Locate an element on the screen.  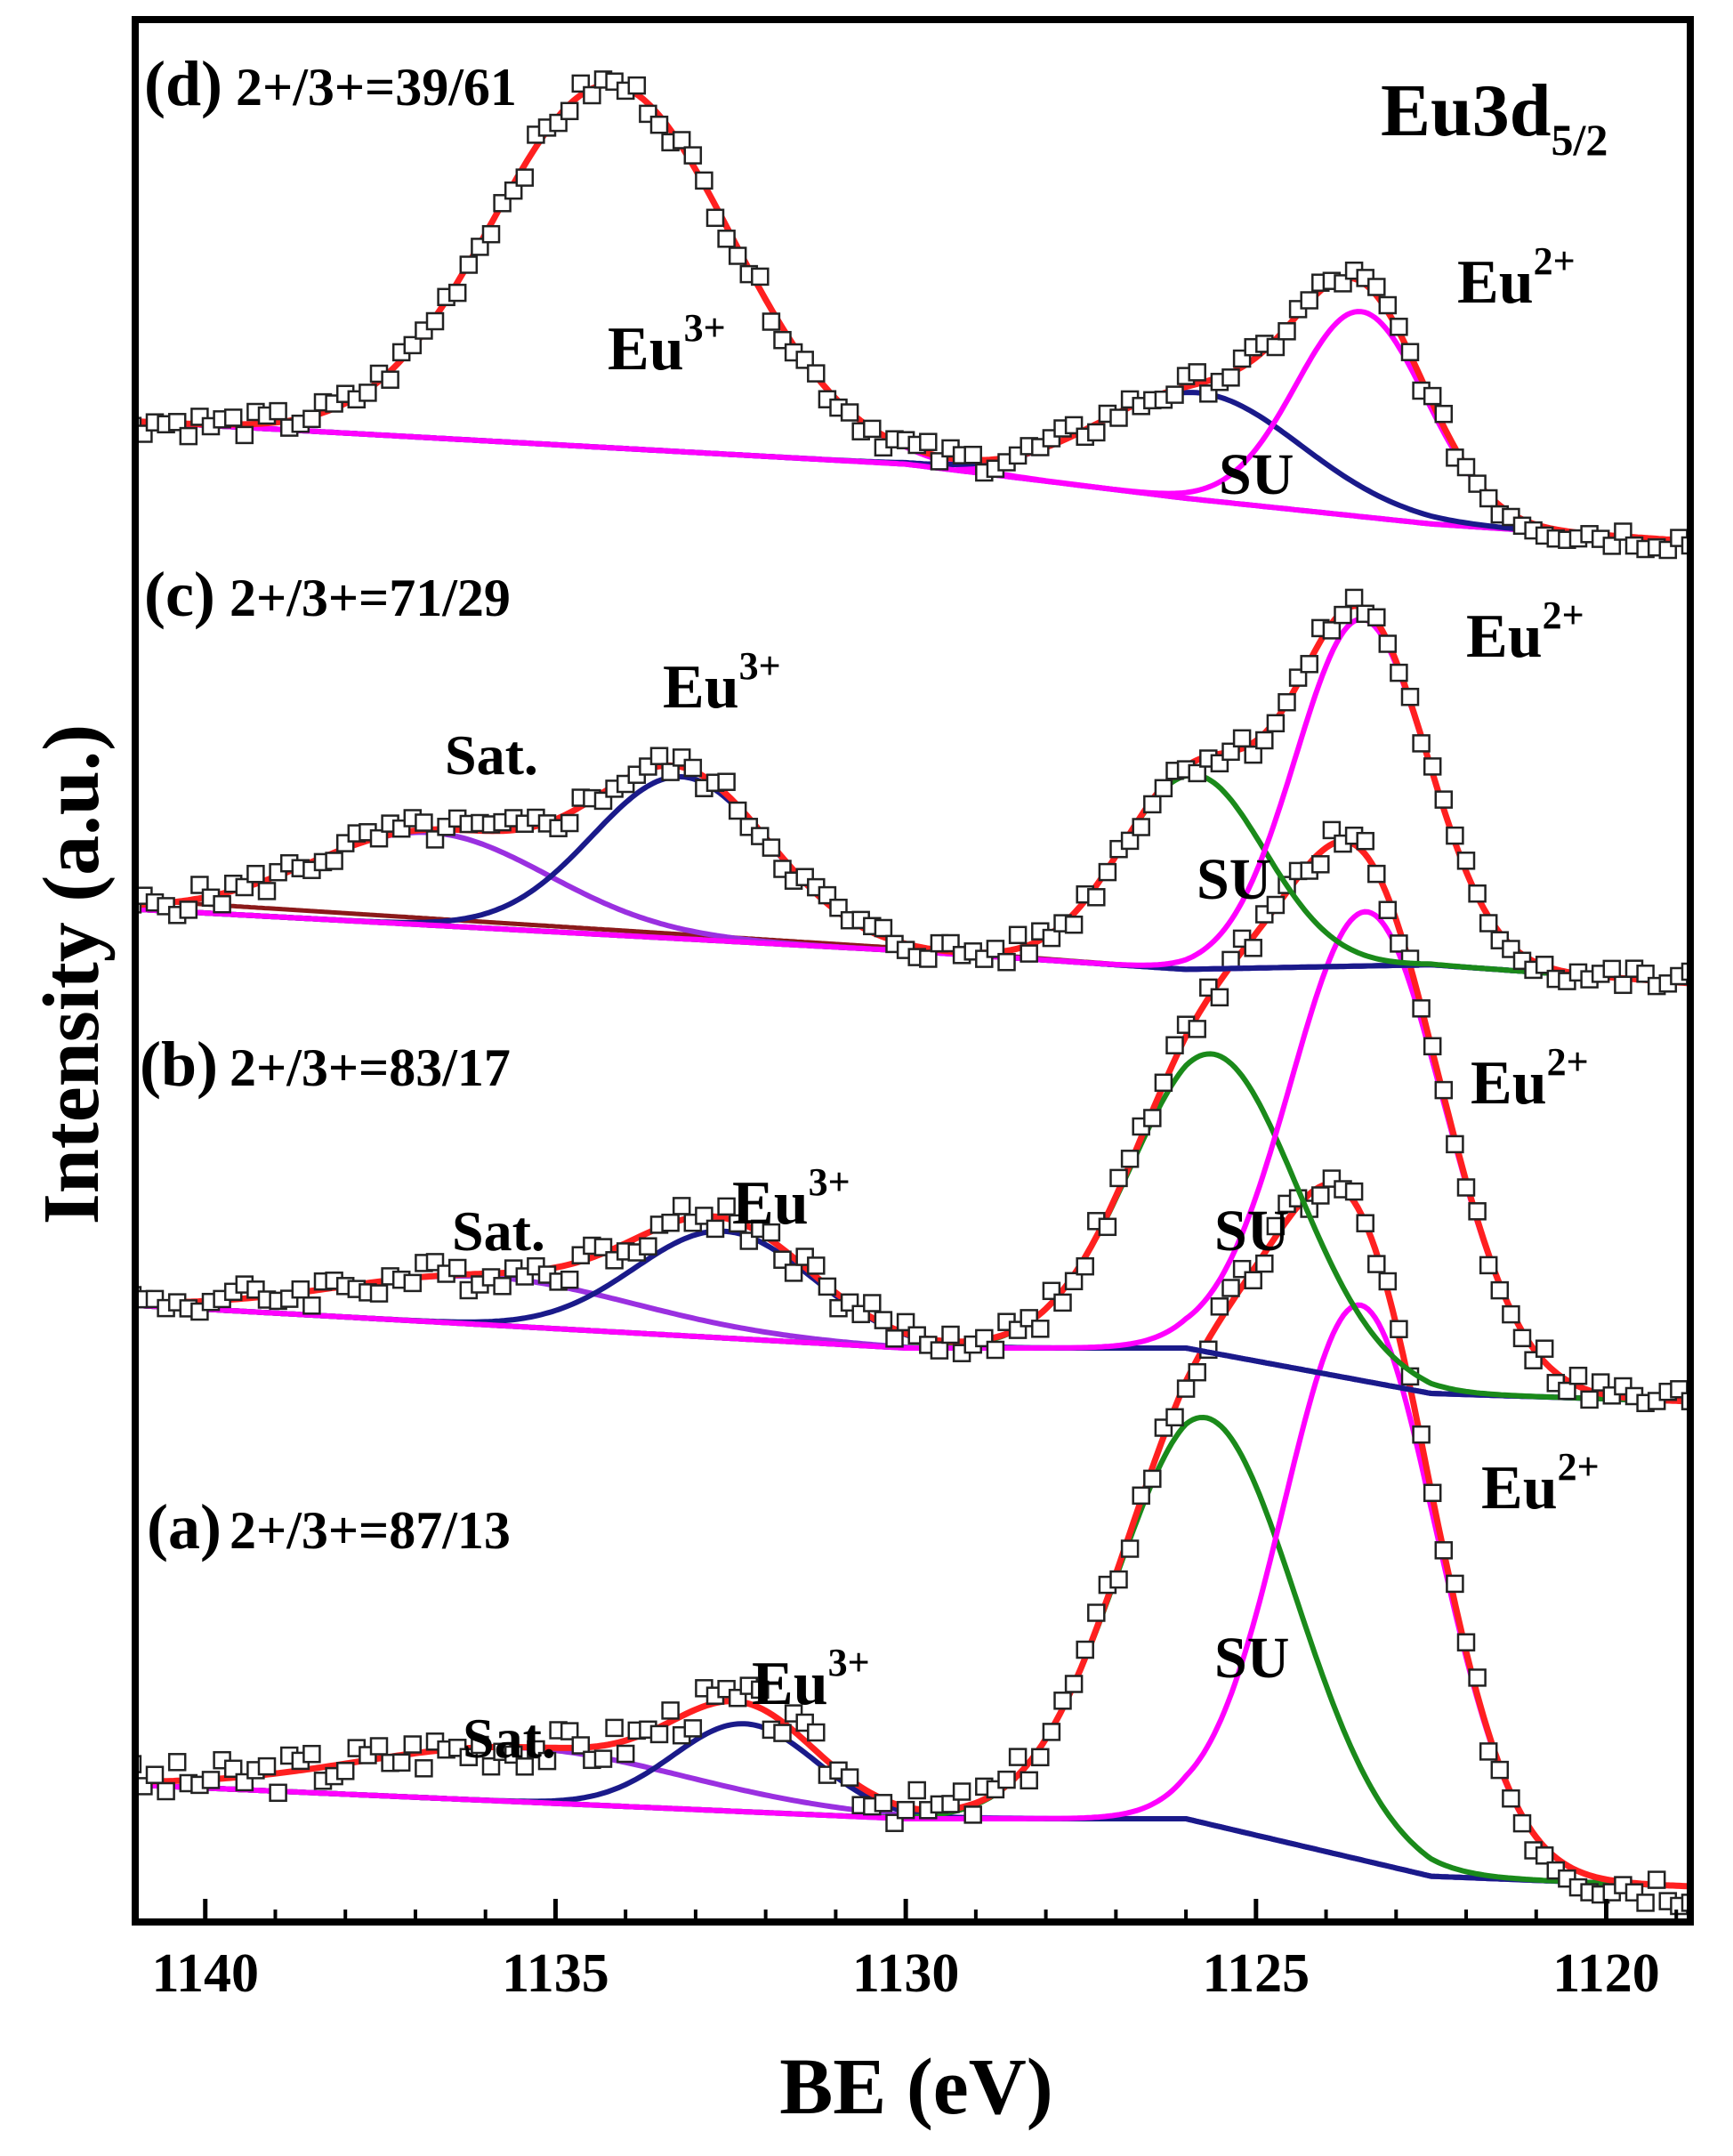
x-tick-label: 1120 is located at coordinates (1606, 1973).